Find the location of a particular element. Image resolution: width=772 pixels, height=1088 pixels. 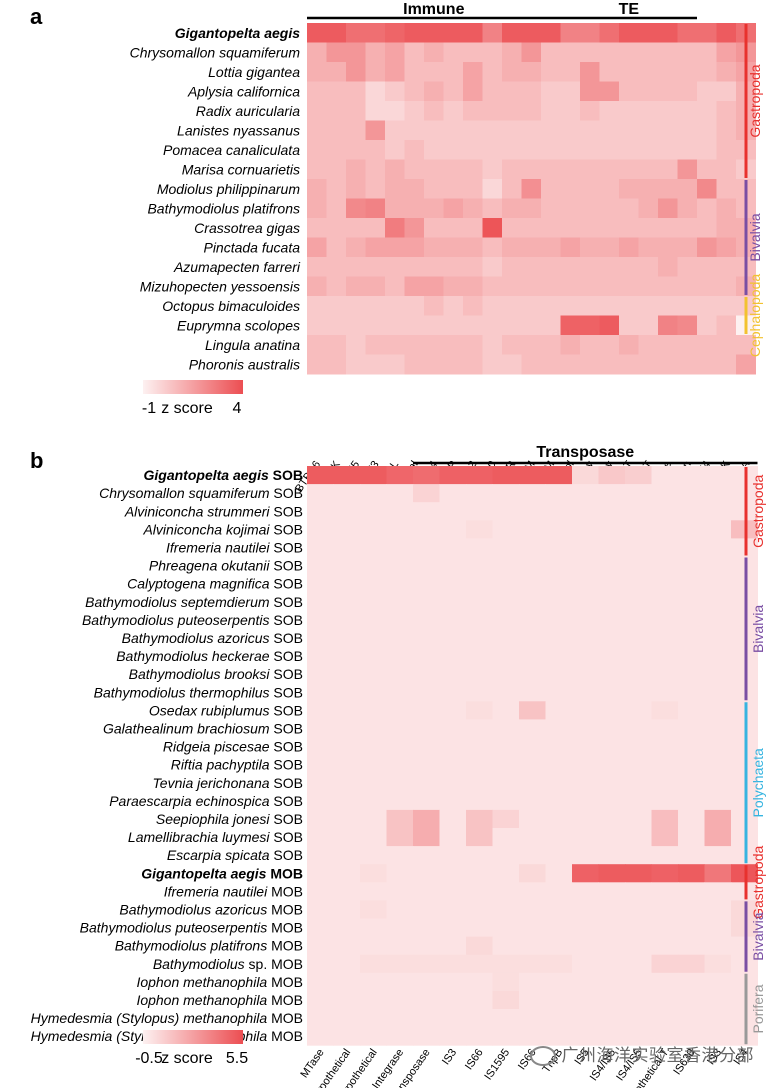

row-label: Aplysia californica is located at coordinates (243, 91).